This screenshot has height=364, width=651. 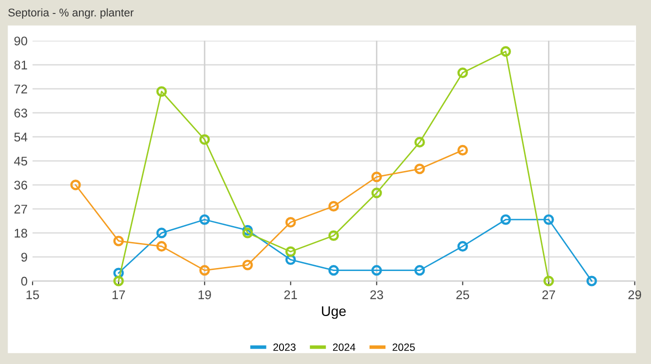 What do you see at coordinates (334, 312) in the screenshot?
I see `x-axis-title: Uge` at bounding box center [334, 312].